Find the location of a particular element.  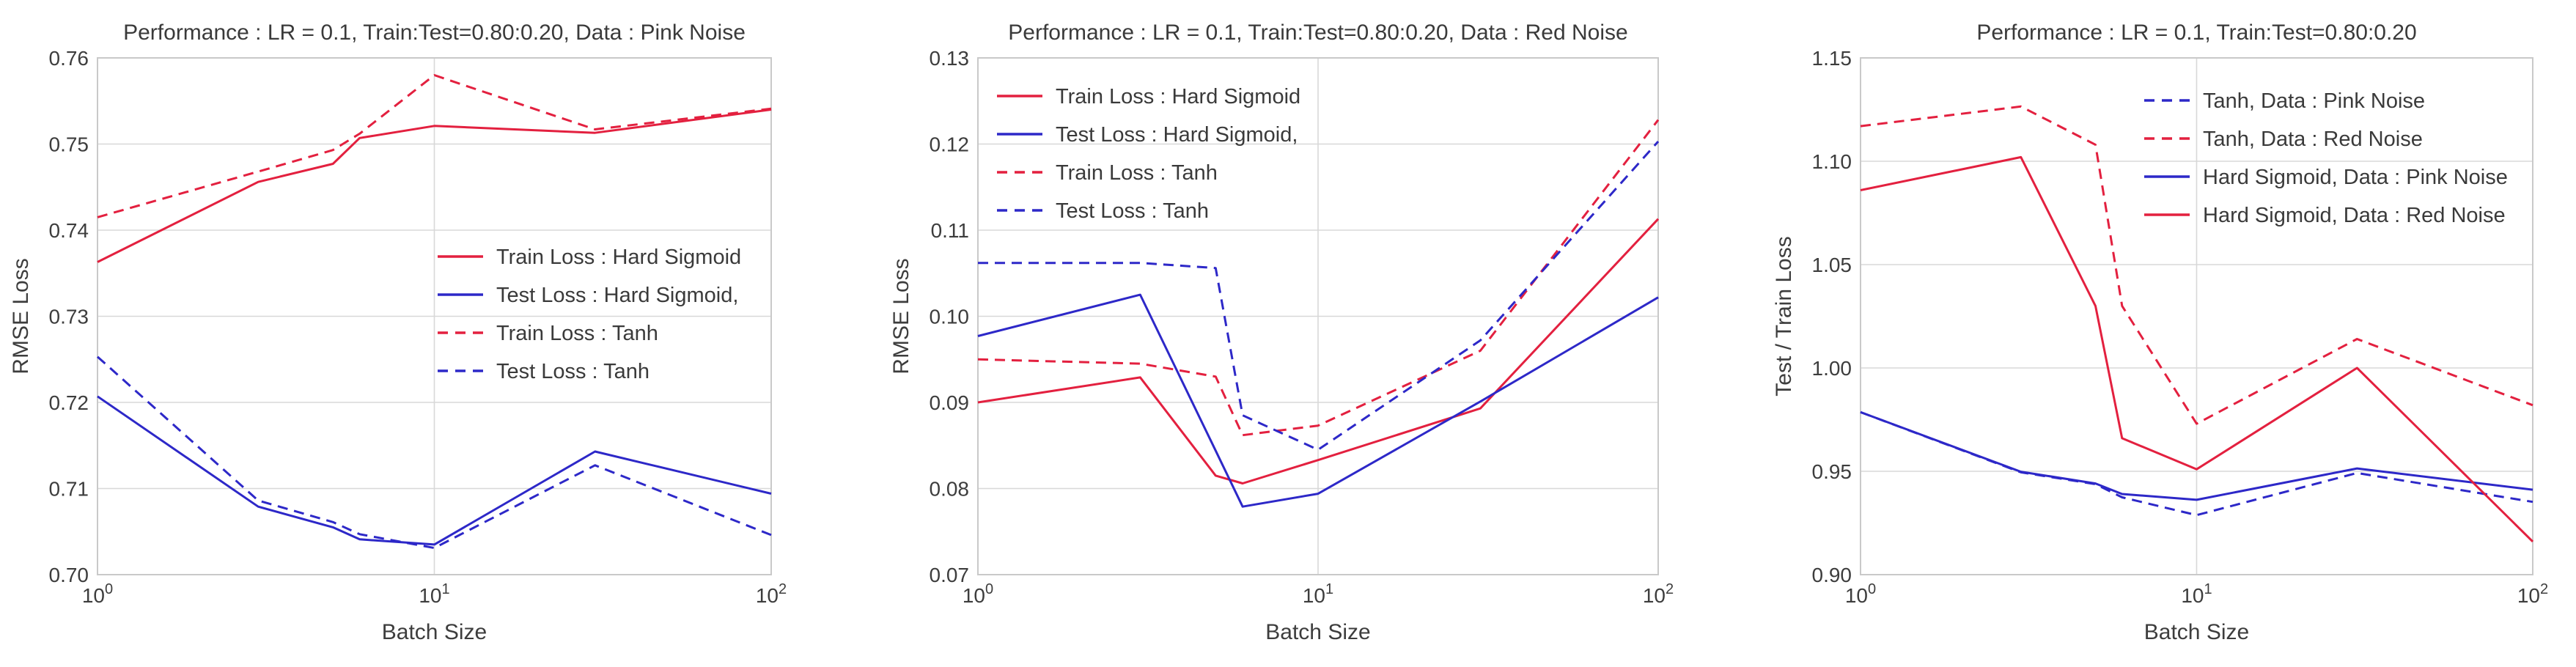

y-tick-label: 0.73 is located at coordinates (69, 317).